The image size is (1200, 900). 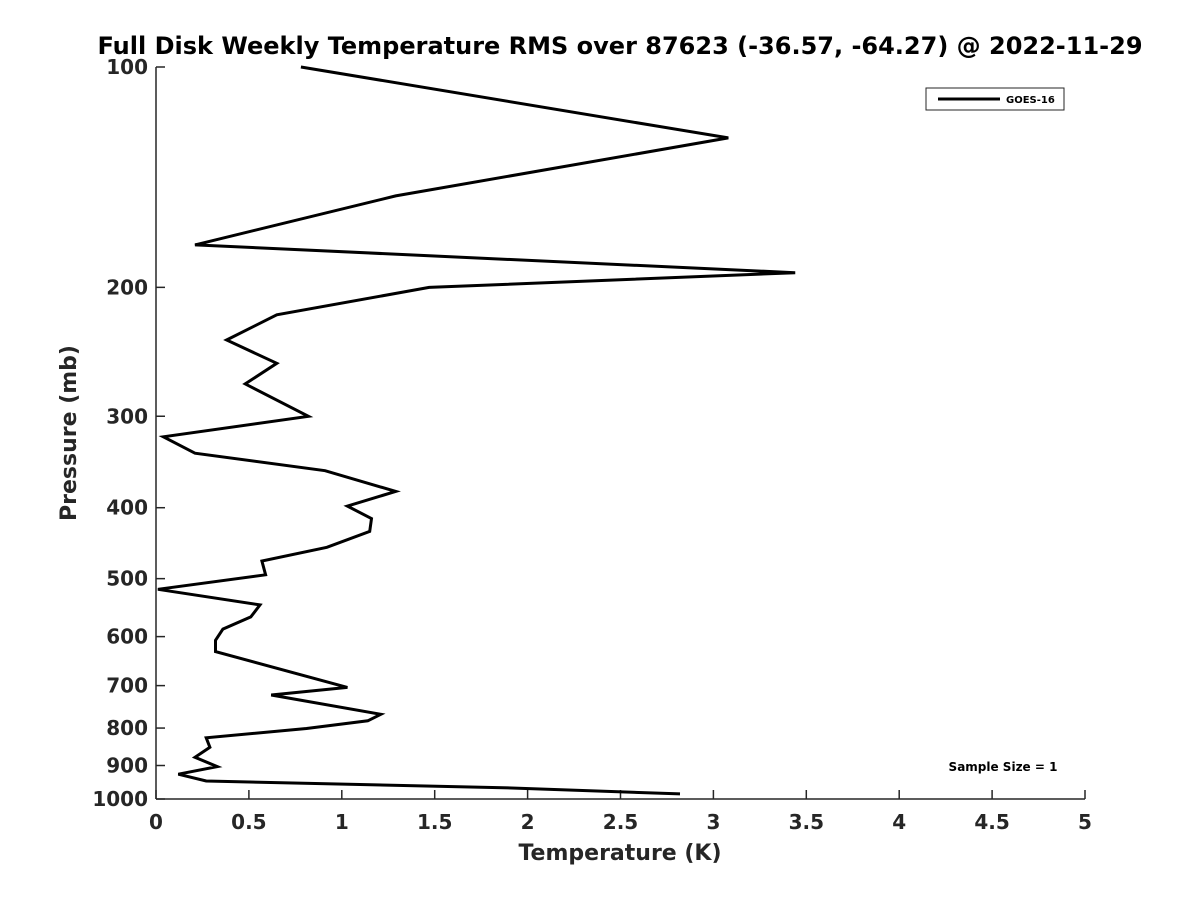 What do you see at coordinates (127, 766) in the screenshot?
I see `y-tick-label: 900` at bounding box center [127, 766].